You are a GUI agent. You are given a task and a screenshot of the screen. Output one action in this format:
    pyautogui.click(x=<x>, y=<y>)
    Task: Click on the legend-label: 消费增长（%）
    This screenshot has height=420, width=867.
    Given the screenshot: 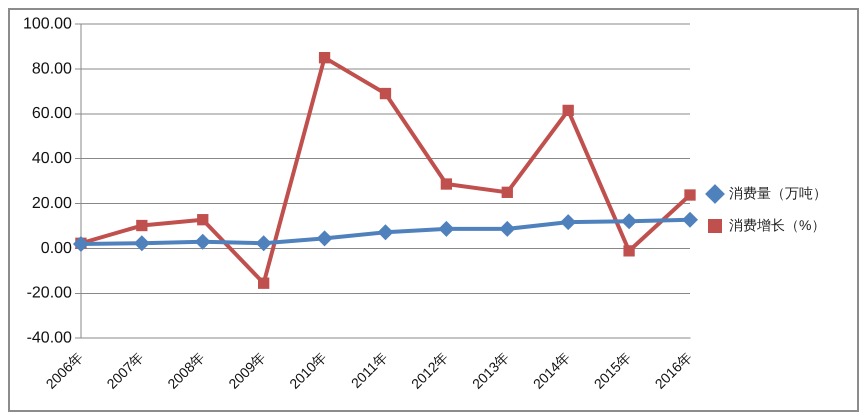 What is the action you would take?
    pyautogui.click(x=777, y=224)
    